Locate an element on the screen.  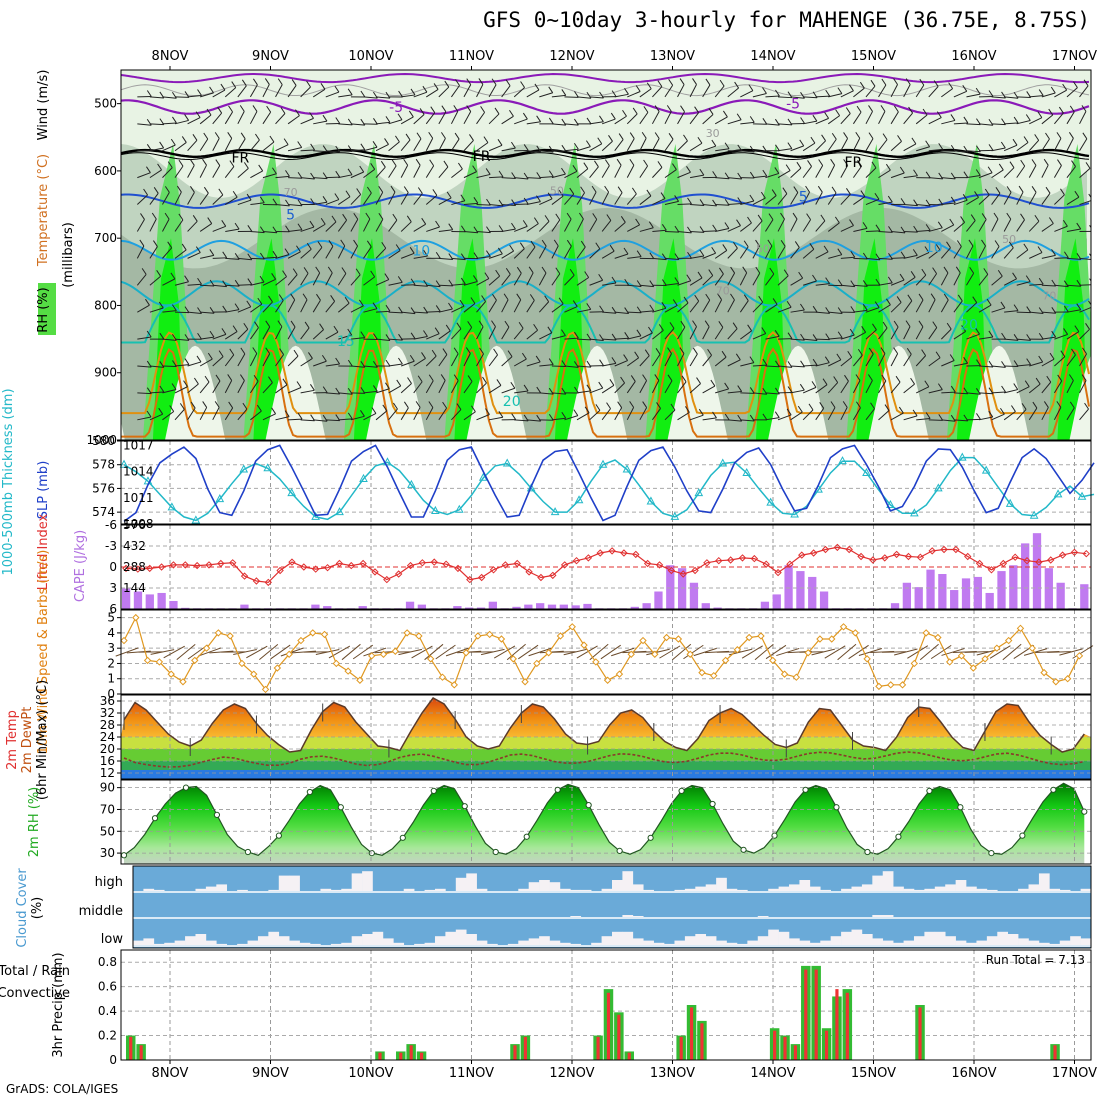
rh-dry-dome is located at coordinates (1080, 397).